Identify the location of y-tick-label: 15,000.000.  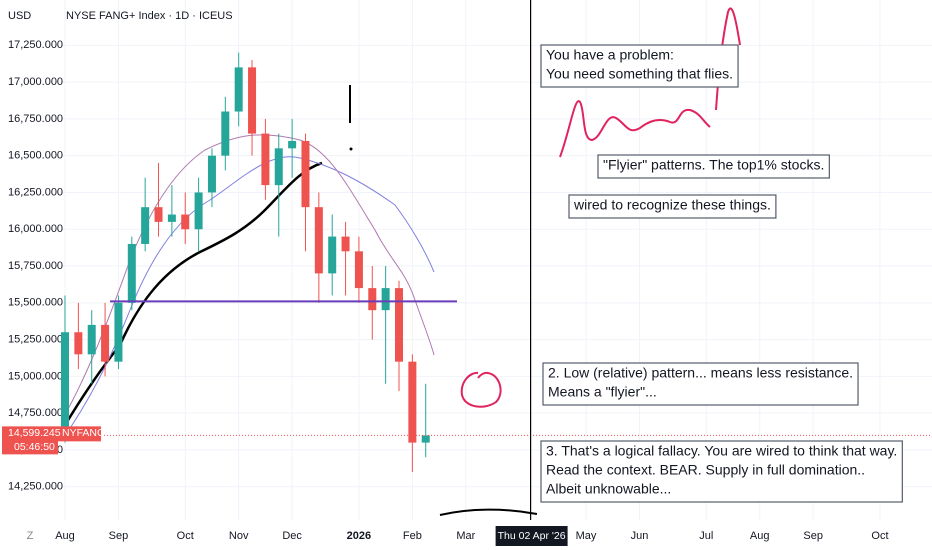
(35, 376).